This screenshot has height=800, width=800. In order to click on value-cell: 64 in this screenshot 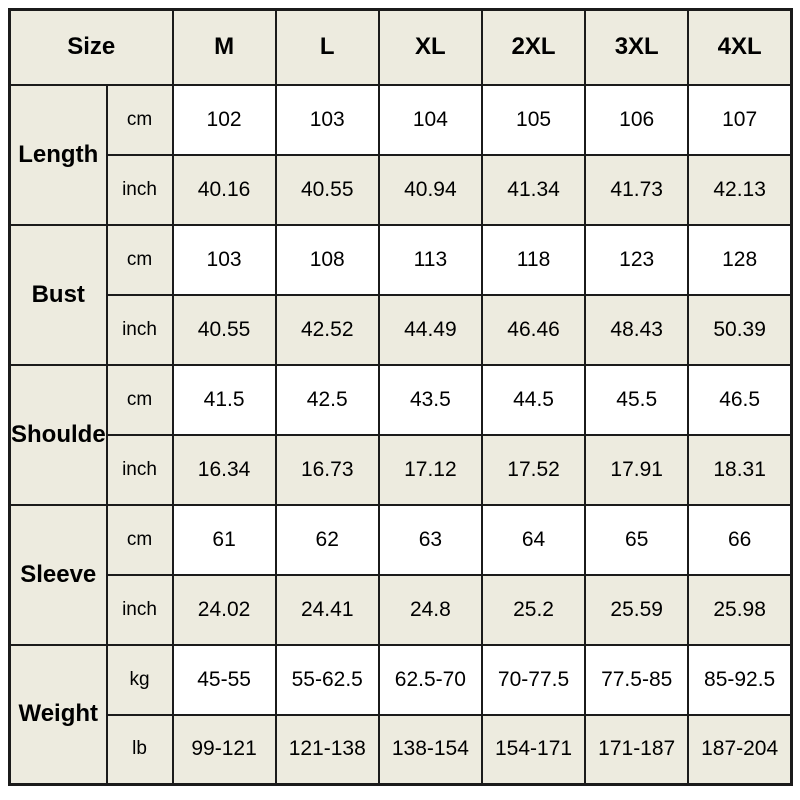, I will do `click(533, 539)`.